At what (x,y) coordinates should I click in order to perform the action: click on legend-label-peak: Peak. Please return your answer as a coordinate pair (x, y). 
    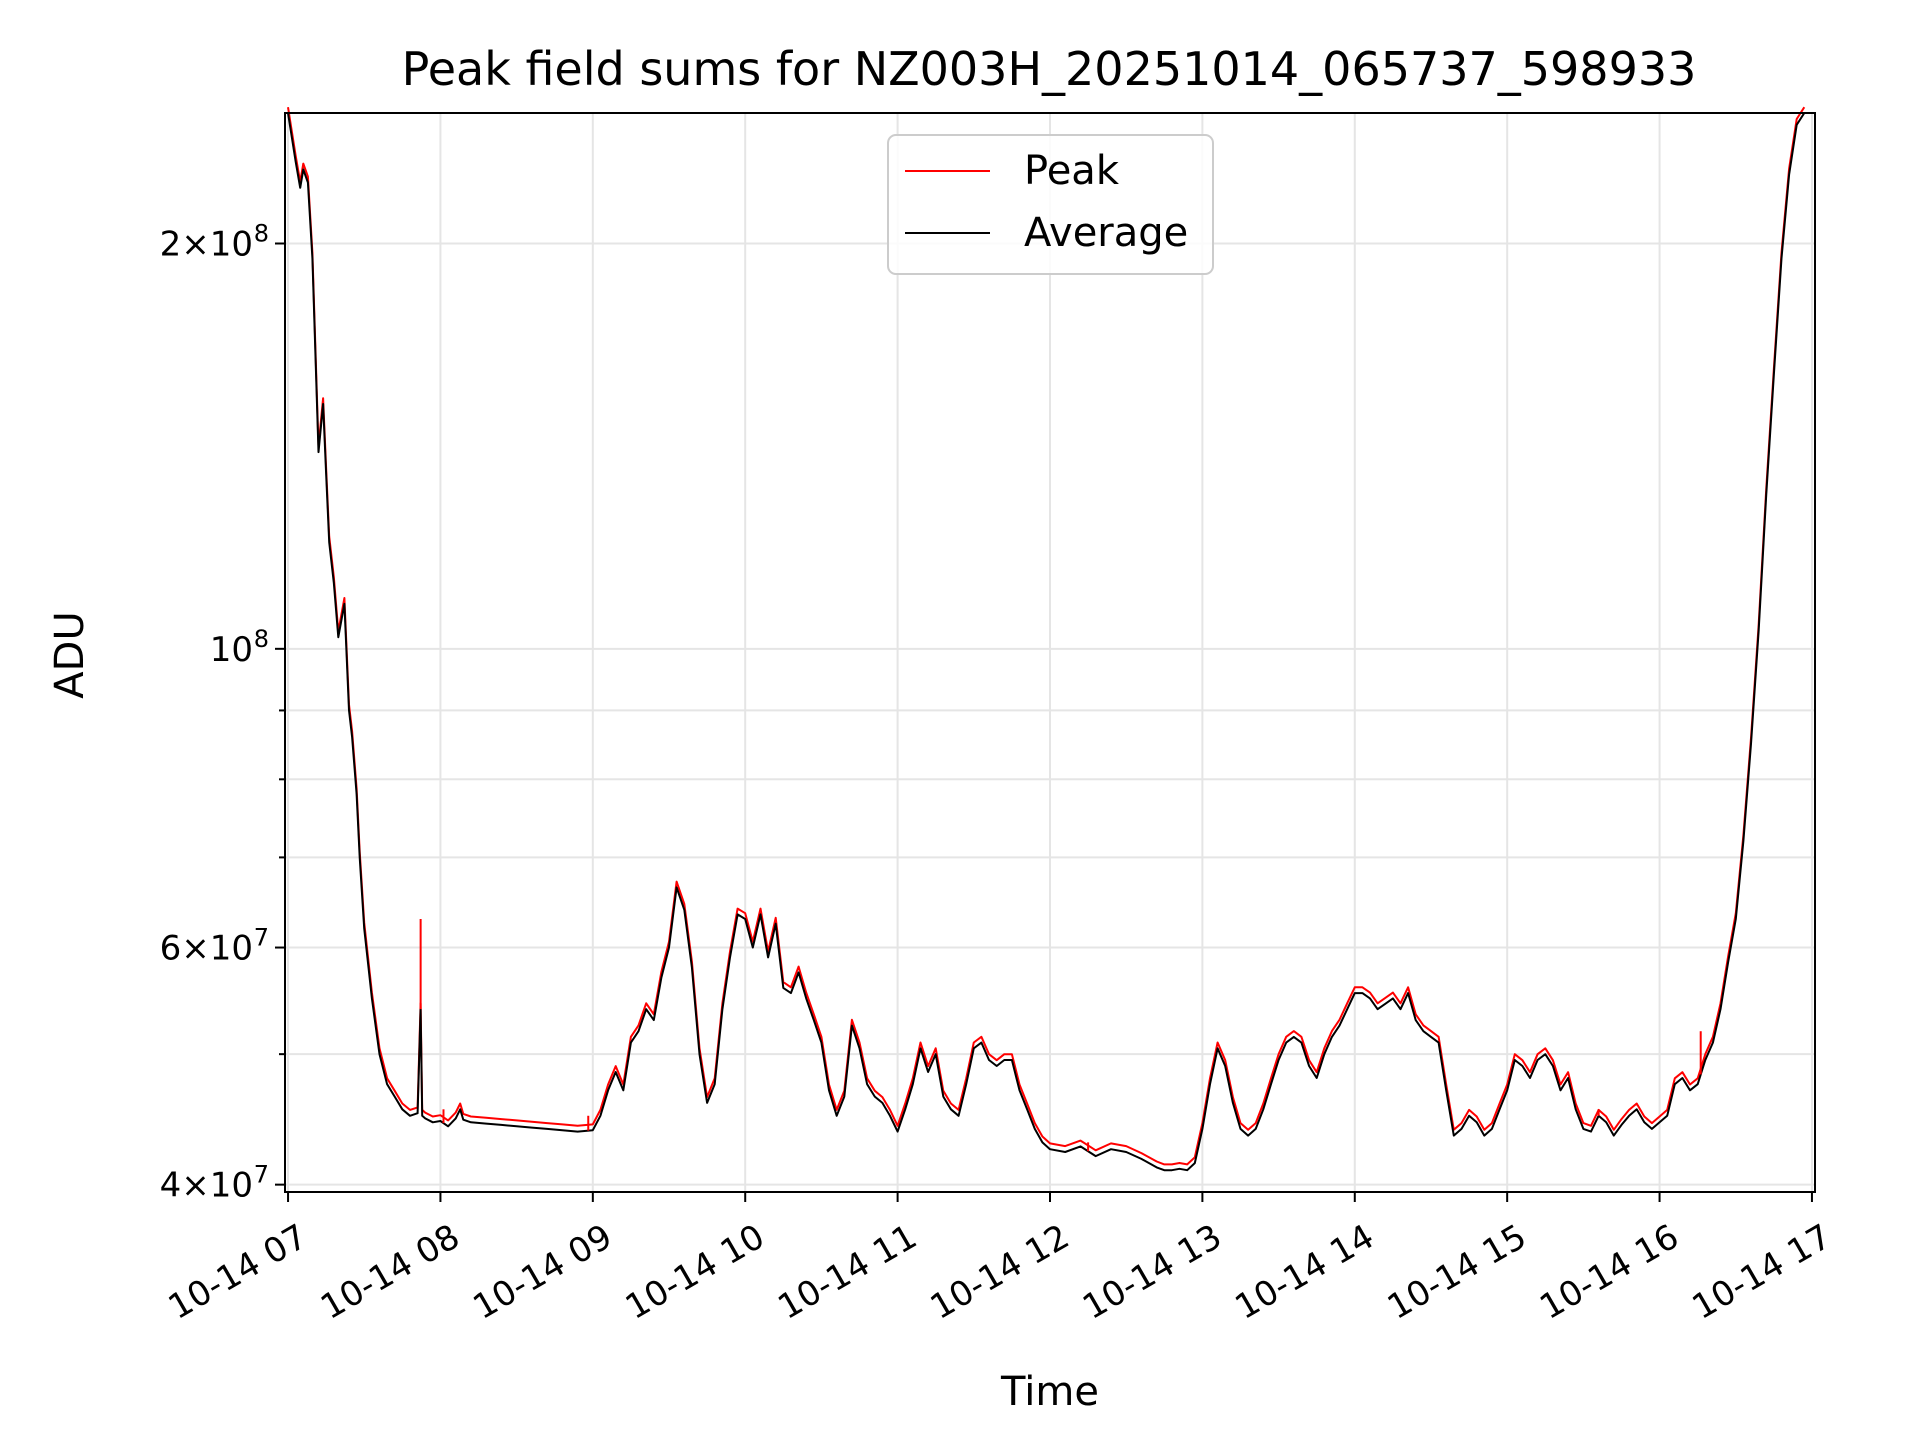
    Looking at the image, I should click on (1072, 171).